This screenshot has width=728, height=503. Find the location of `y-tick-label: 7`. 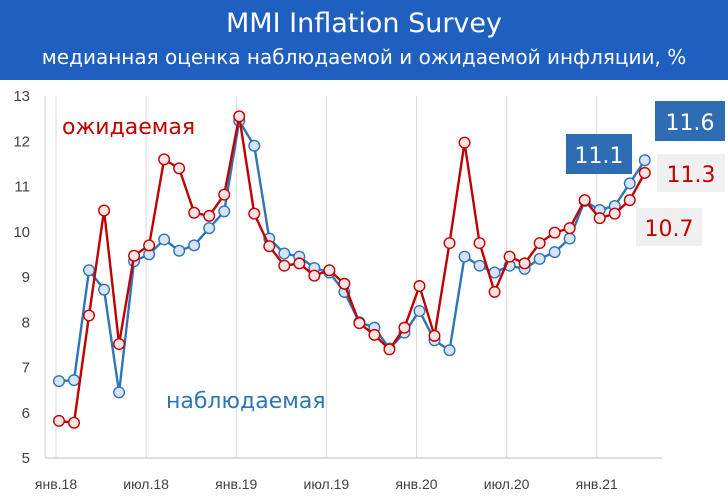

y-tick-label: 7 is located at coordinates (26, 368).